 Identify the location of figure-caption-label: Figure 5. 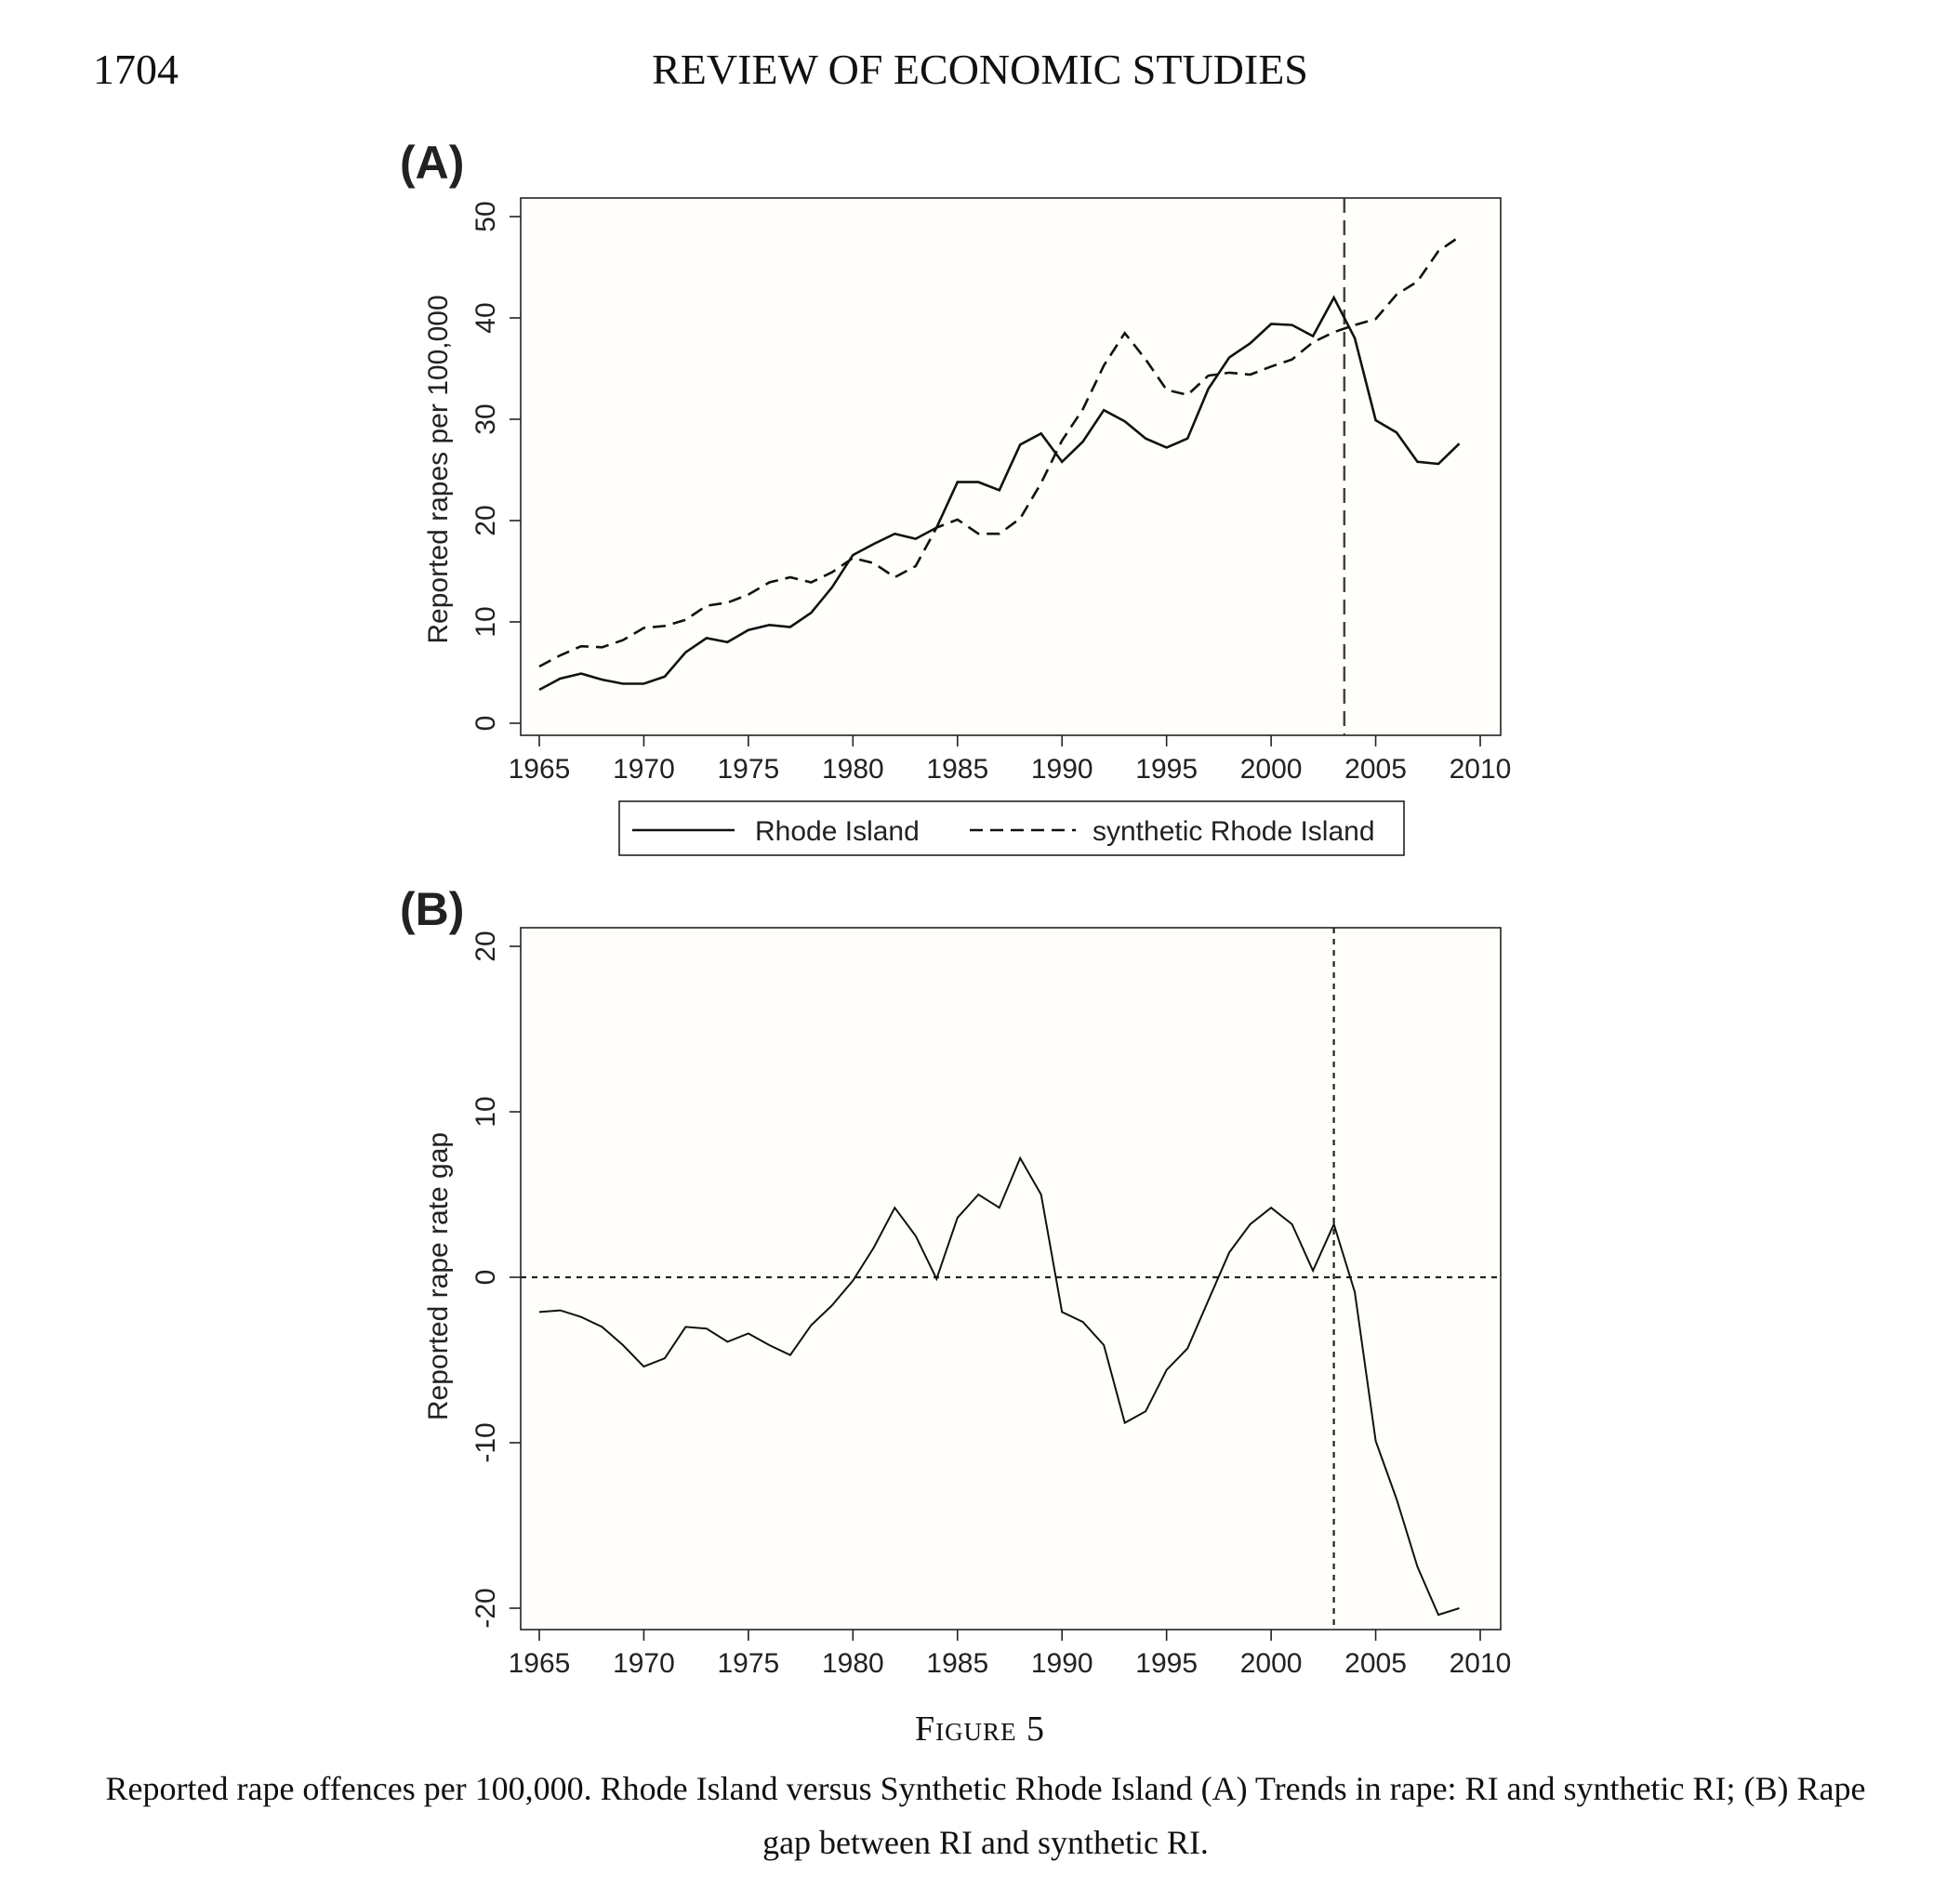
(980, 1729).